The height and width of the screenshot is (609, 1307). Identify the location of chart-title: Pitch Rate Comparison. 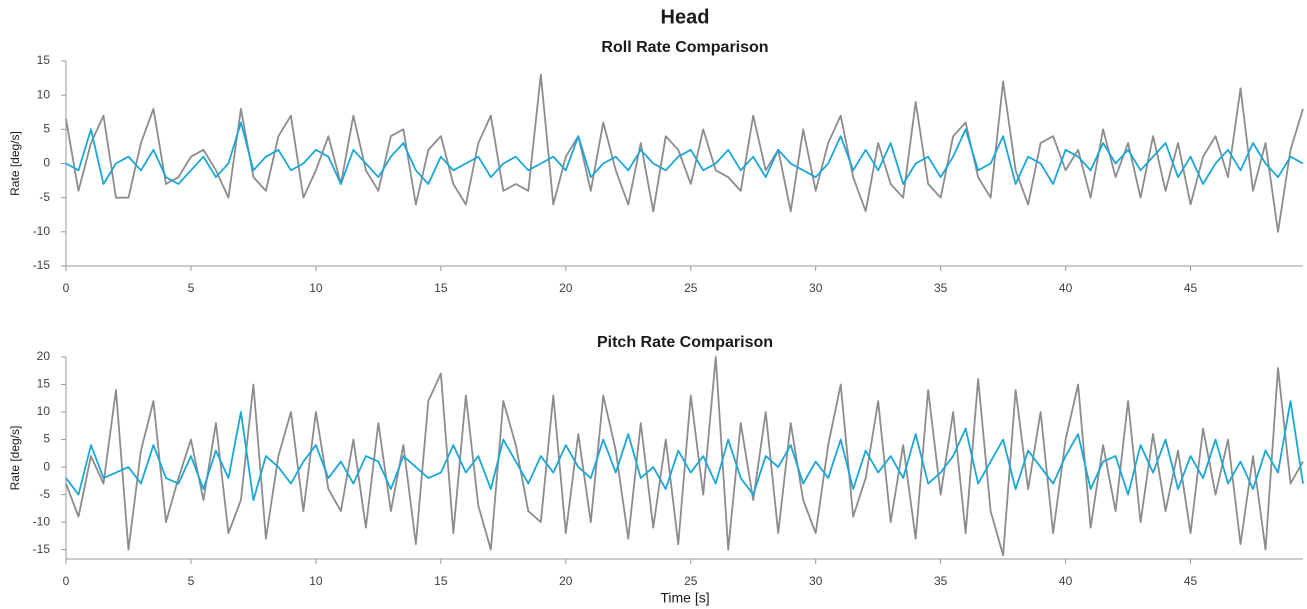
(685, 342).